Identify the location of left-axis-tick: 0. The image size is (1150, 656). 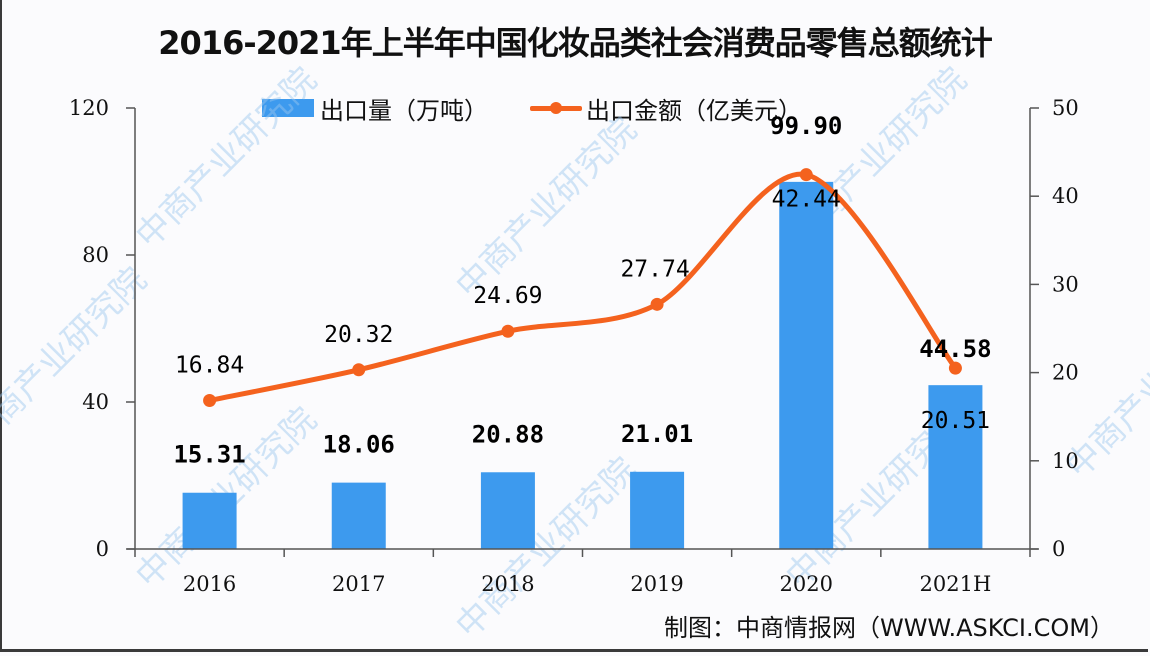
(102, 549).